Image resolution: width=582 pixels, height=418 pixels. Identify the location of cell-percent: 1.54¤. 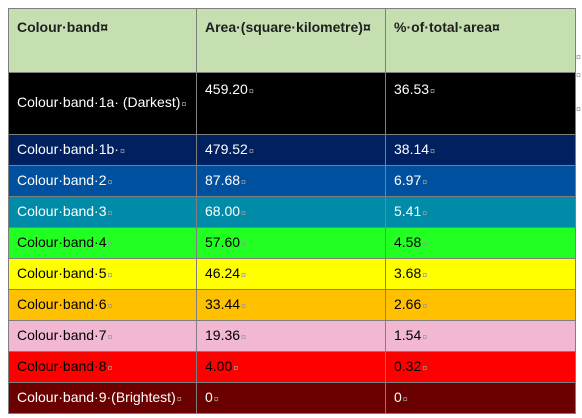
(480, 336).